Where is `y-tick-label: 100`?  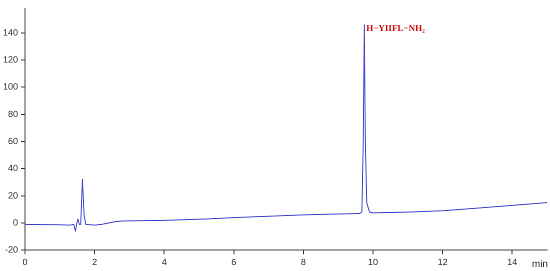
y-tick-label: 100 is located at coordinates (10, 87).